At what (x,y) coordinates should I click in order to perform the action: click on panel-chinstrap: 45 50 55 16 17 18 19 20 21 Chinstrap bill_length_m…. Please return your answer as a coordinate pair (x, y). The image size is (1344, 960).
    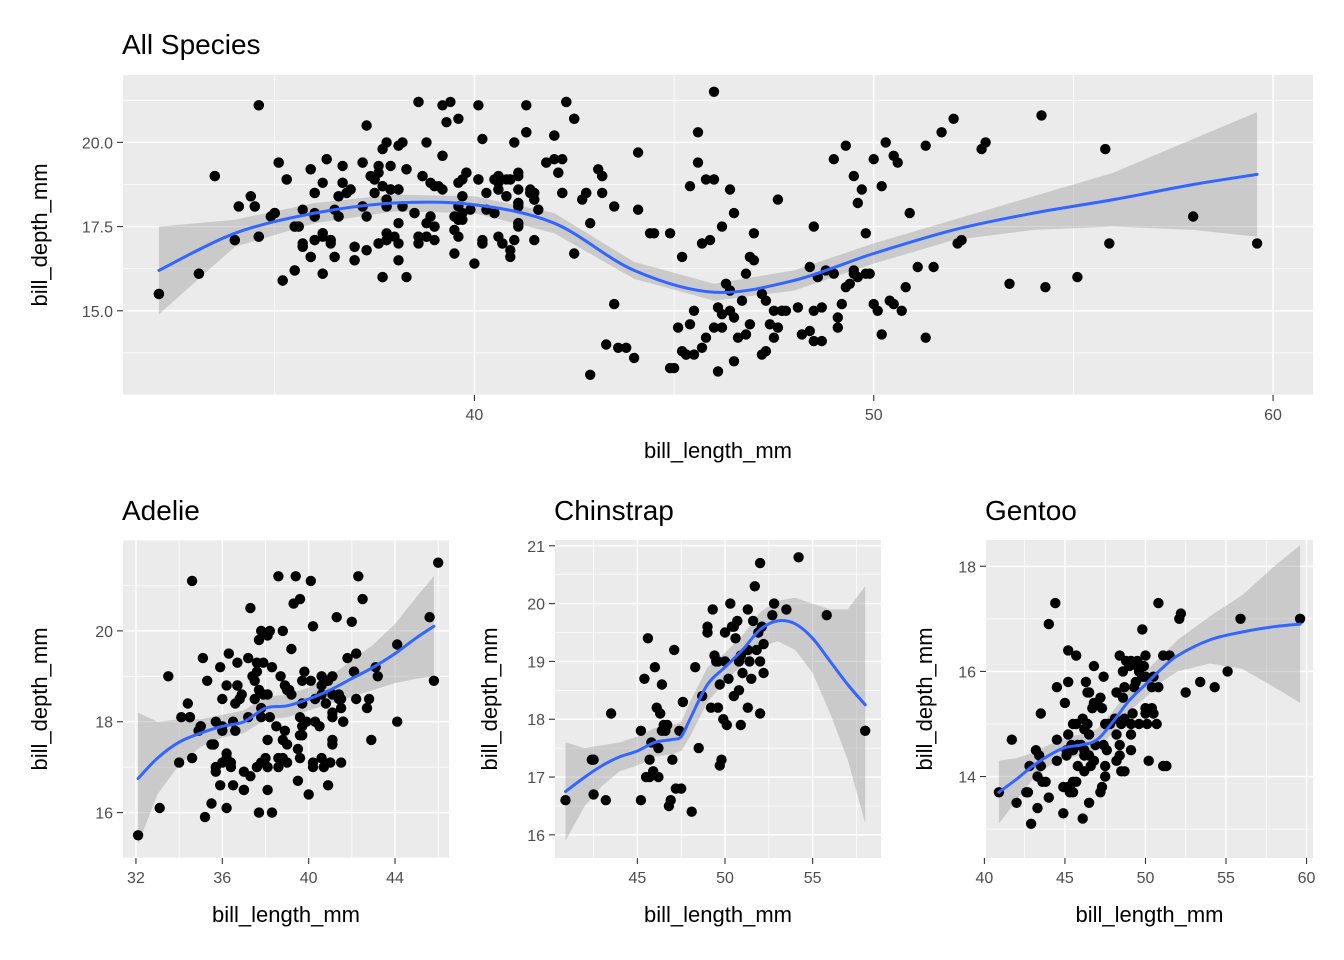
    Looking at the image, I should click on (679, 711).